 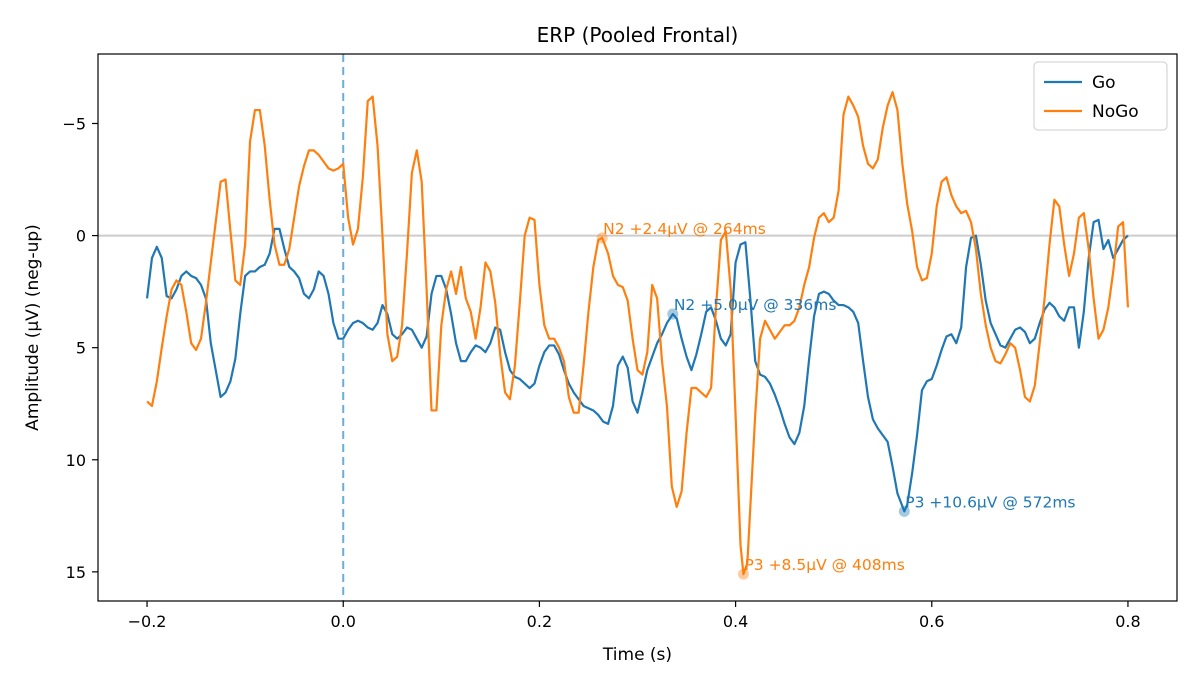 I want to click on y-tick-label: 15, so click(x=76, y=572).